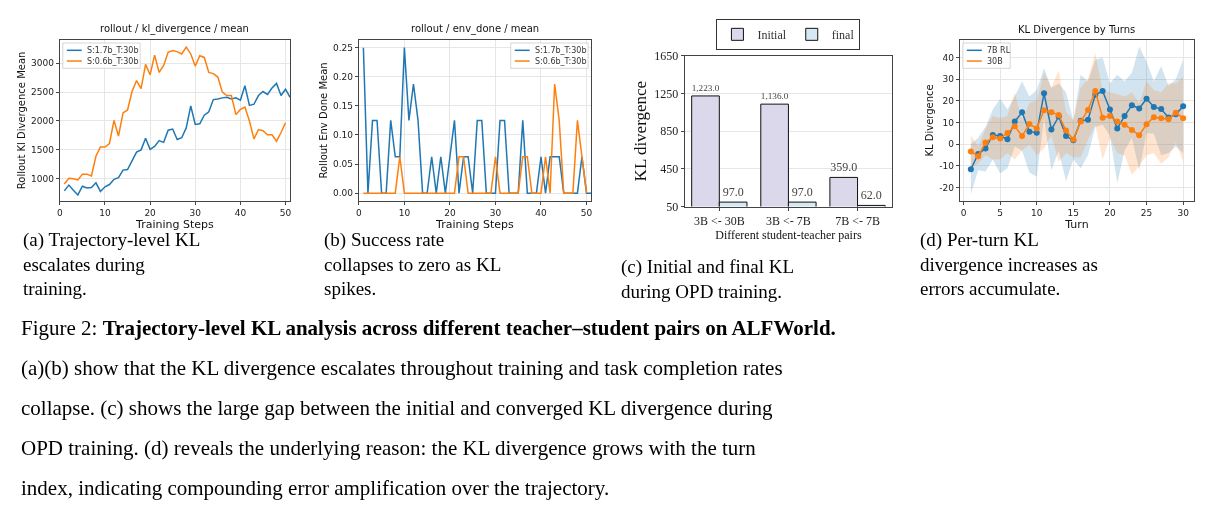 This screenshot has height=526, width=1228. I want to click on y-tick-label: 0.00, so click(343, 193).